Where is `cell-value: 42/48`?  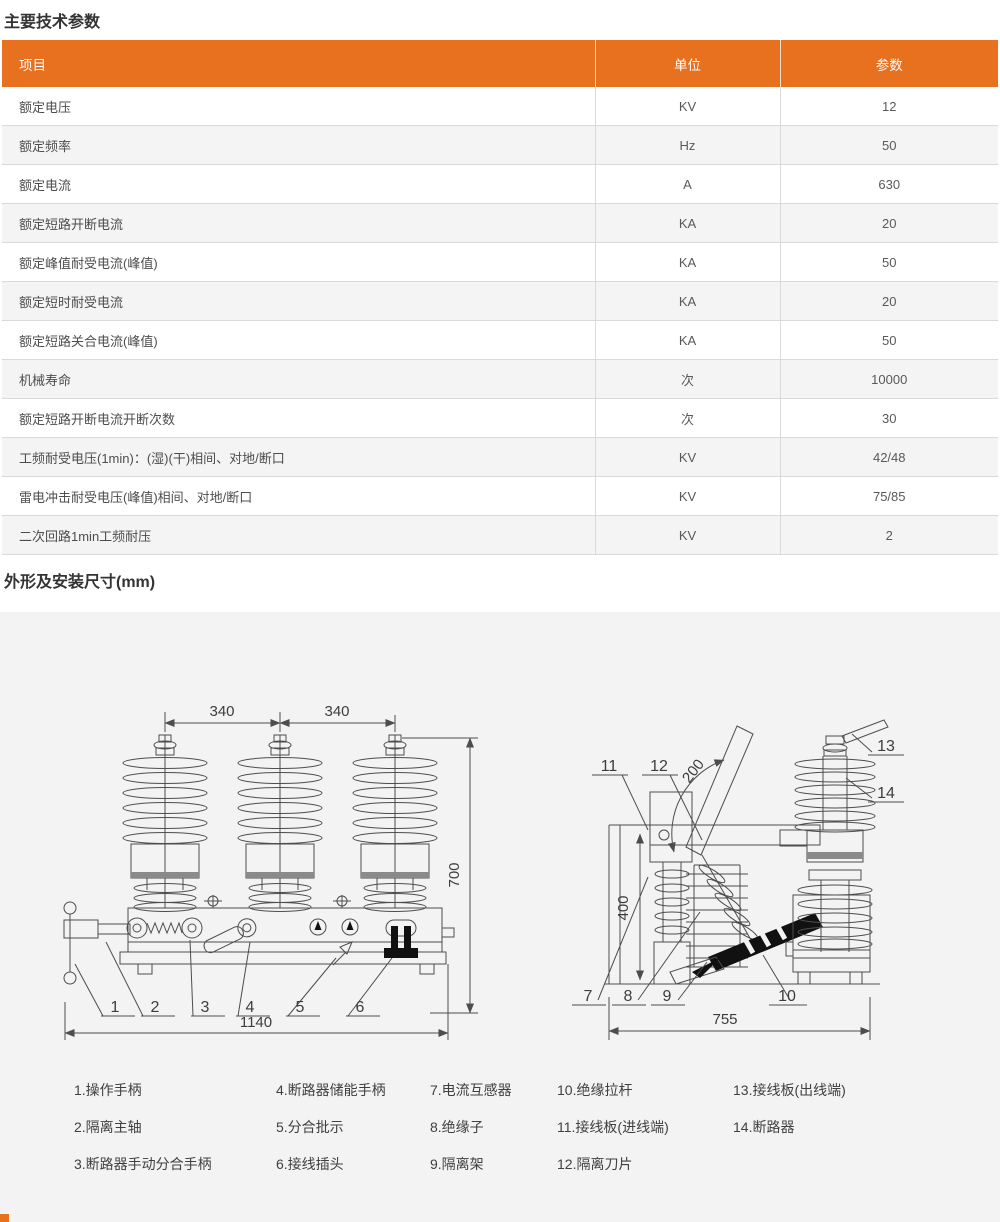
cell-value: 42/48 is located at coordinates (889, 457).